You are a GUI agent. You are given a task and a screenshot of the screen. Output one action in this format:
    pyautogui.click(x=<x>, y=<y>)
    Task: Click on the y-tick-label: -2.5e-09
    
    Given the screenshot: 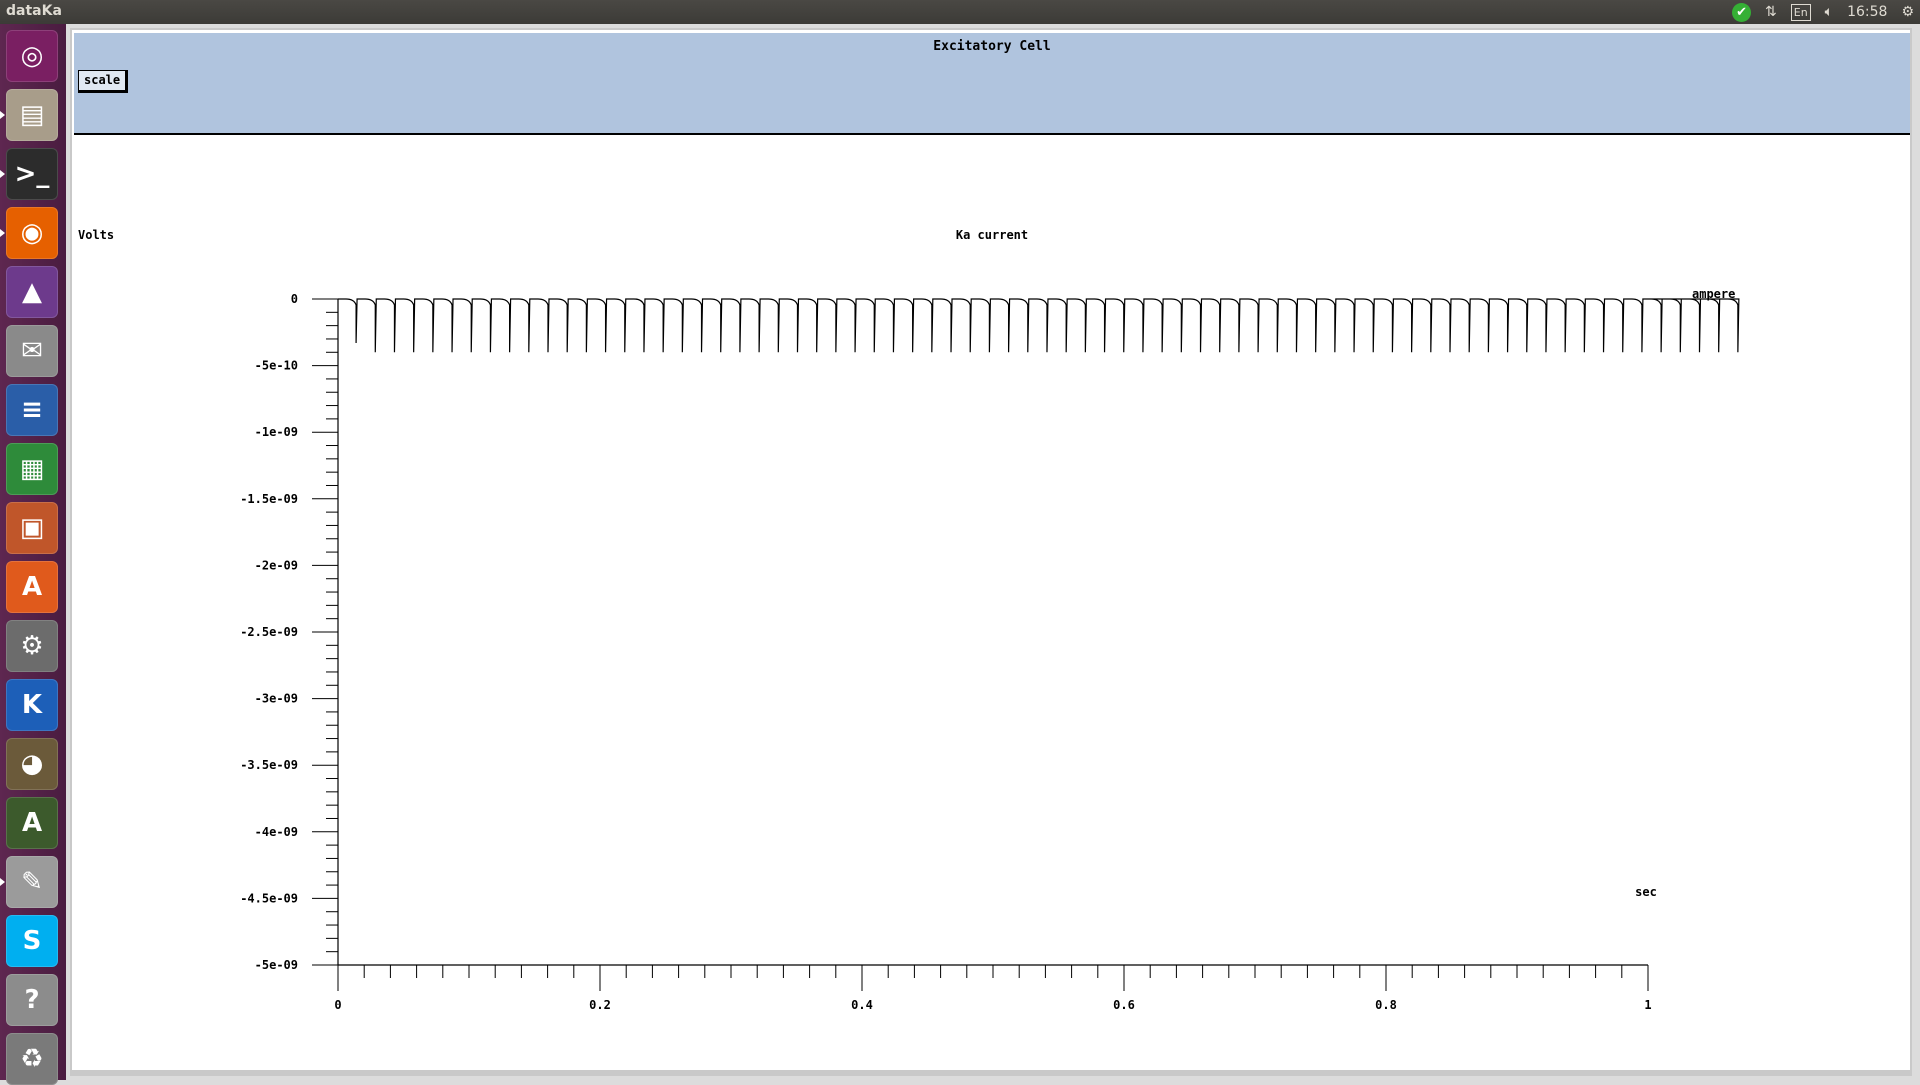 What is the action you would take?
    pyautogui.click(x=269, y=632)
    